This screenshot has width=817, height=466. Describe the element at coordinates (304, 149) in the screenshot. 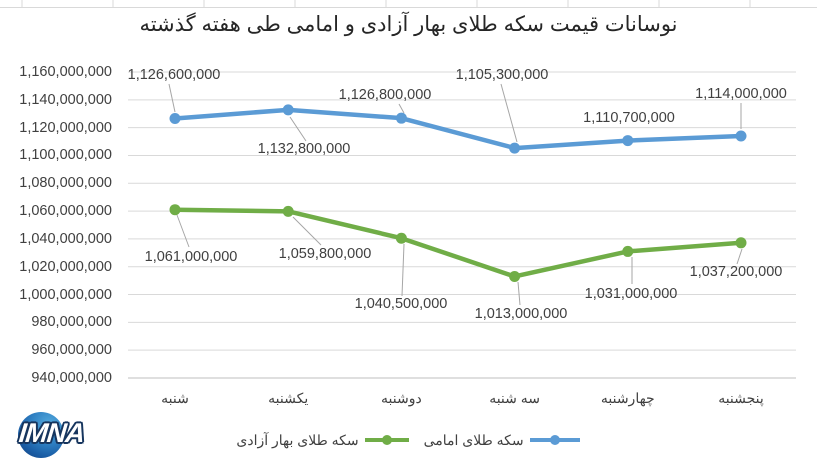

I see `data-label: 1,132,800,000` at that location.